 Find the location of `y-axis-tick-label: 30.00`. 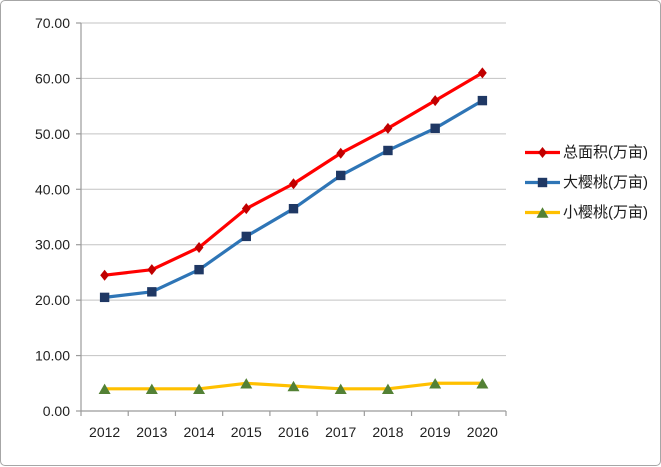

y-axis-tick-label: 30.00 is located at coordinates (52, 245).